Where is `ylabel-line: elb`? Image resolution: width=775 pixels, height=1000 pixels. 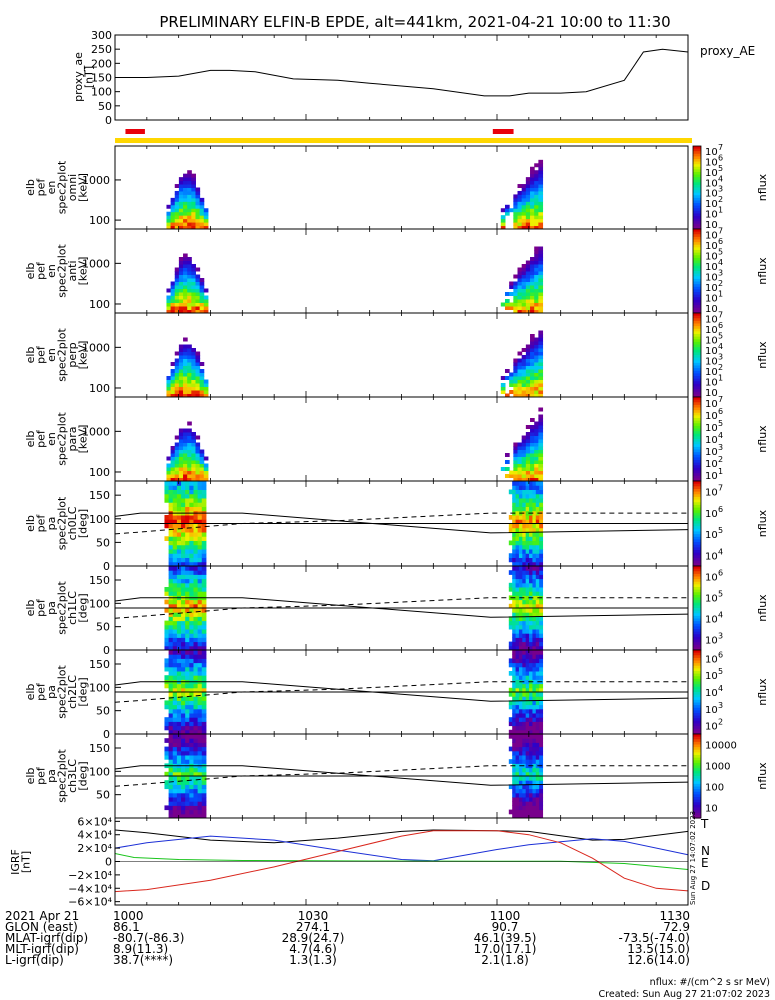
ylabel-line: elb is located at coordinates (30, 271).